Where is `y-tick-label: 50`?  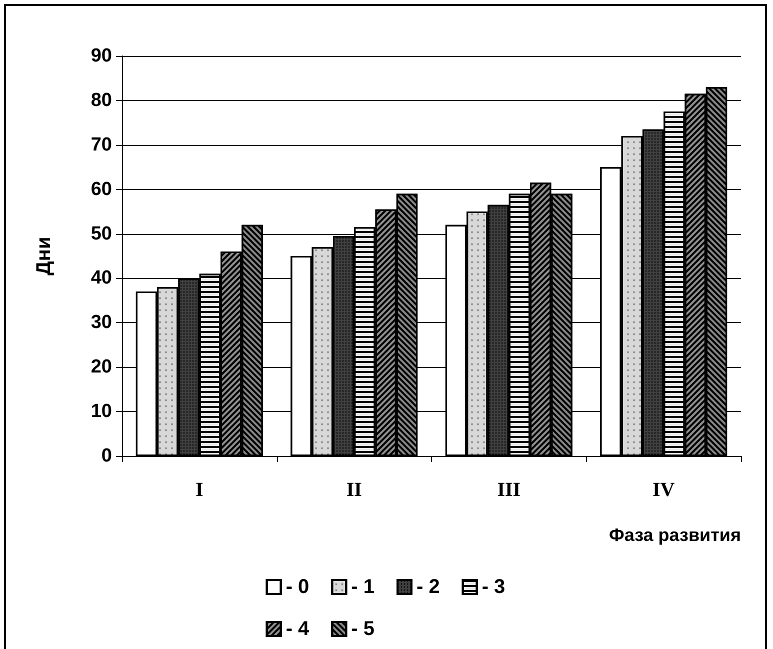 y-tick-label: 50 is located at coordinates (101, 233).